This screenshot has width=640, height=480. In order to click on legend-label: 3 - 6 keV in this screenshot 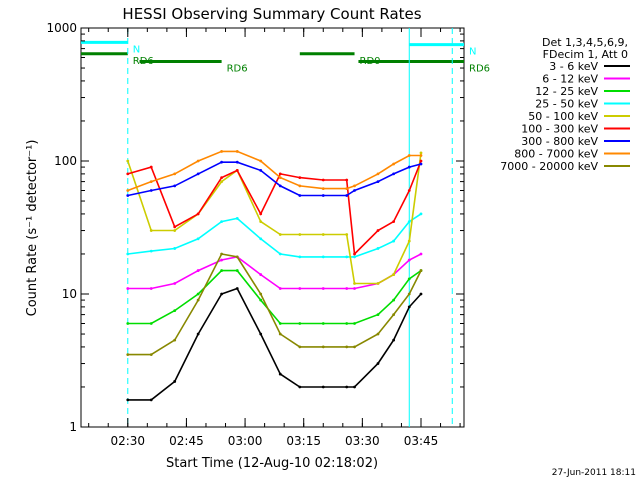, I will do `click(573, 66)`.